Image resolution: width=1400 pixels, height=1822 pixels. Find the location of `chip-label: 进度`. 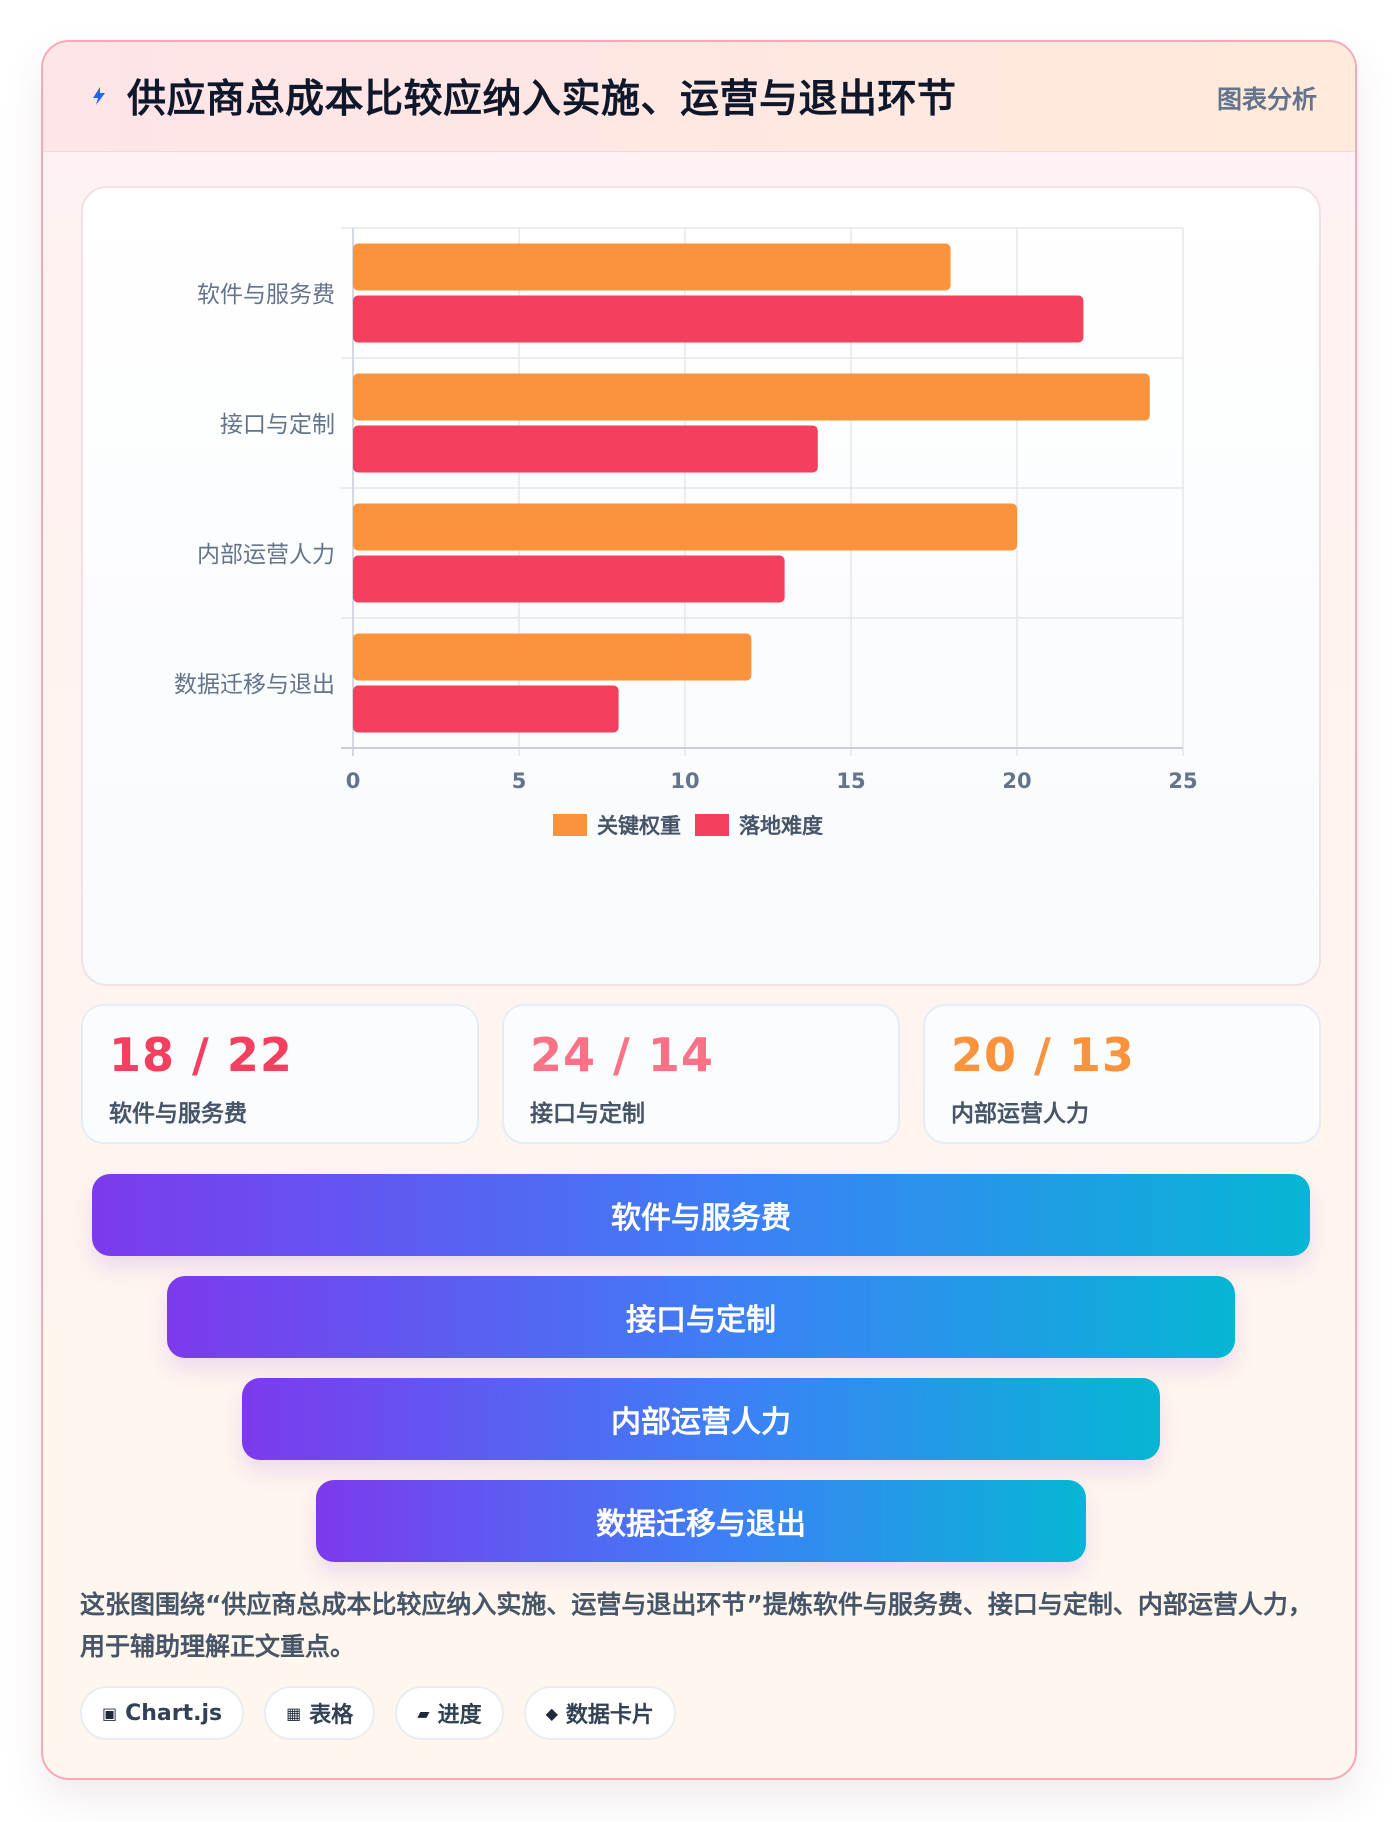

chip-label: 进度 is located at coordinates (459, 1715).